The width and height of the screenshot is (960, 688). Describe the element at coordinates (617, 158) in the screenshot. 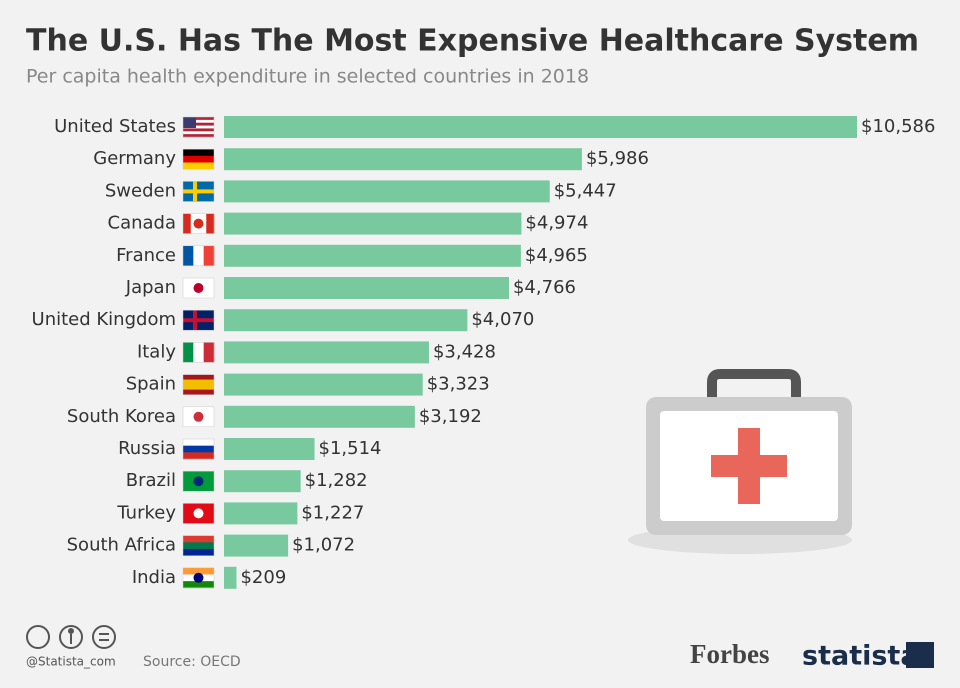

I see `value-label: $5,986` at that location.